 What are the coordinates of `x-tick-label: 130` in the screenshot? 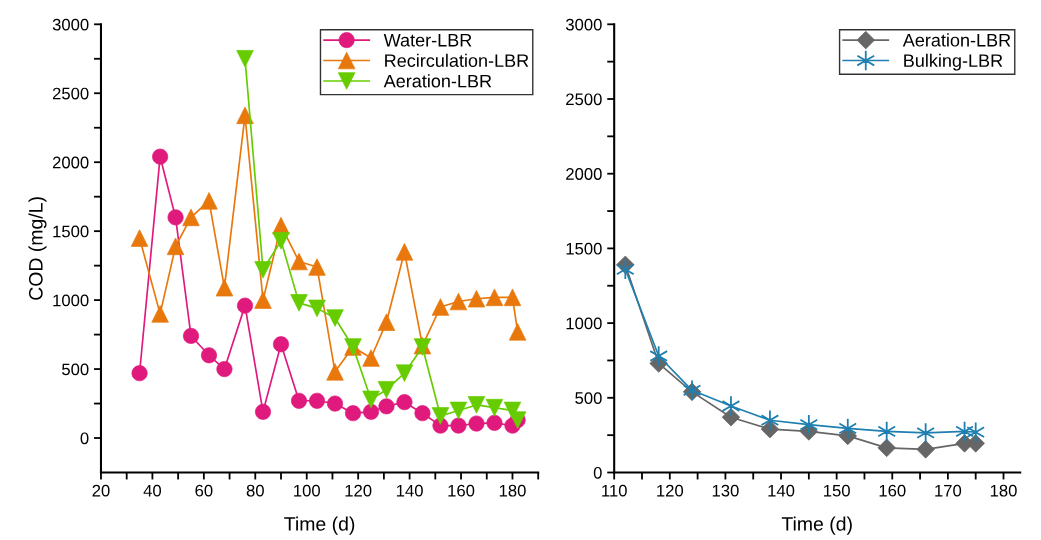 It's located at (725, 490).